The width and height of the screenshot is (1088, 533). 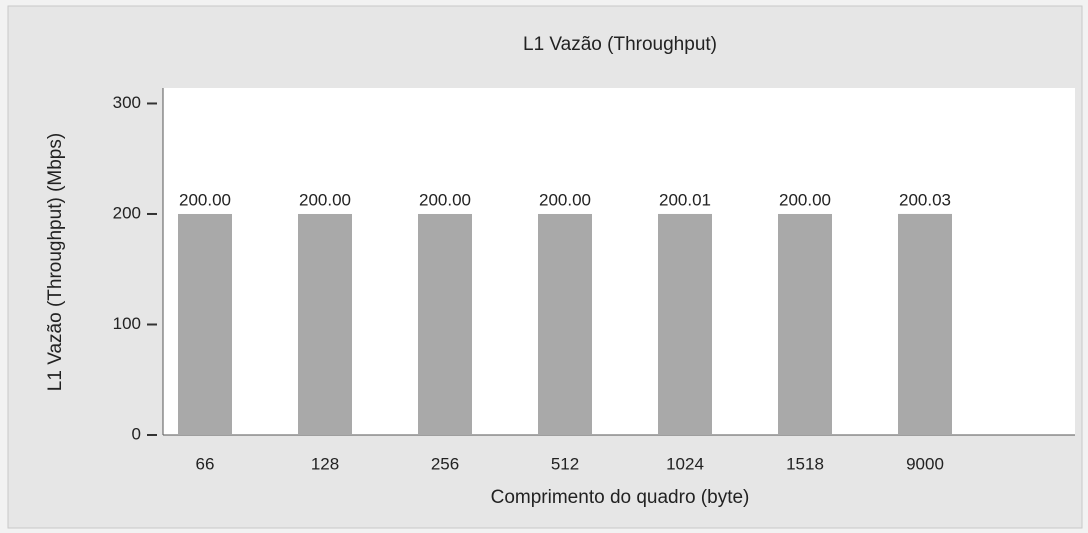 I want to click on chart-title: L1 Vazão (Throughput), so click(x=620, y=44).